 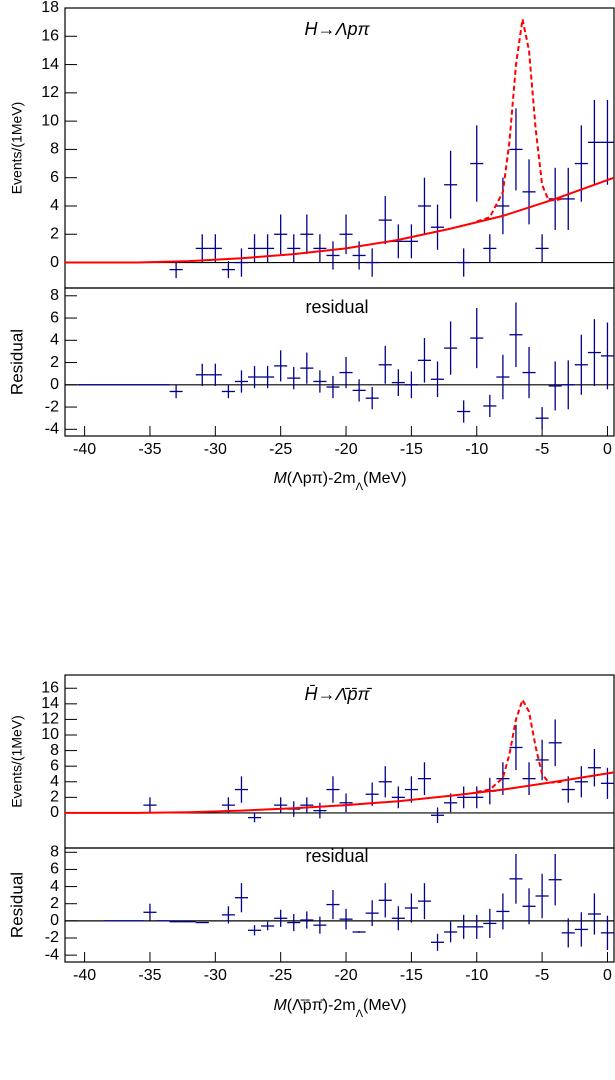 I want to click on x-axis-label: M(Λpπ)-2mΛ(MeV), so click(x=339, y=481).